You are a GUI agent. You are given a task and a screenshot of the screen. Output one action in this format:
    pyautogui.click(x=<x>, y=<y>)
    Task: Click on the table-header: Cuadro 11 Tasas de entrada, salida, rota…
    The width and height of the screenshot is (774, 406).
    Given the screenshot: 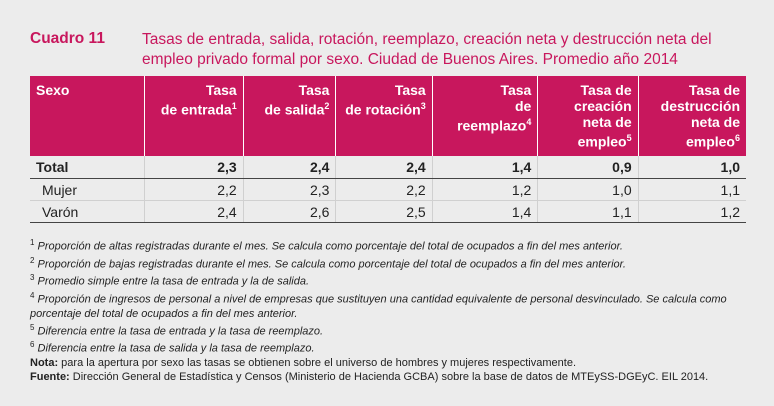 What is the action you would take?
    pyautogui.click(x=390, y=50)
    